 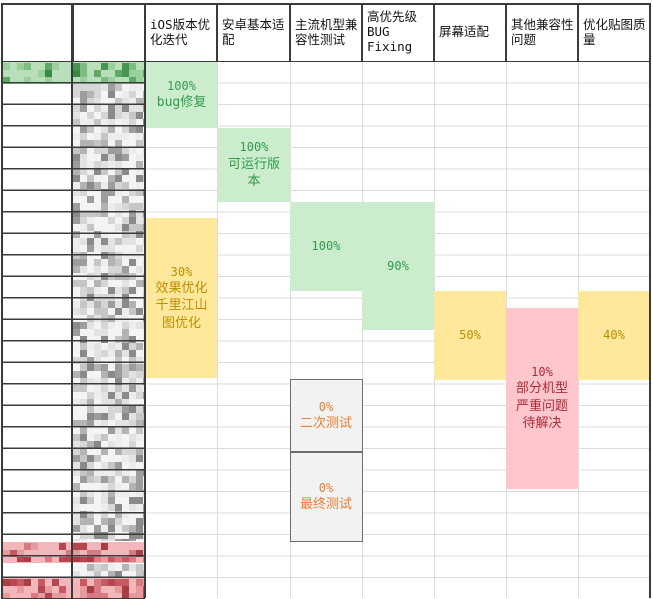 I want to click on redacted-green-row-mosaic, so click(x=73, y=72).